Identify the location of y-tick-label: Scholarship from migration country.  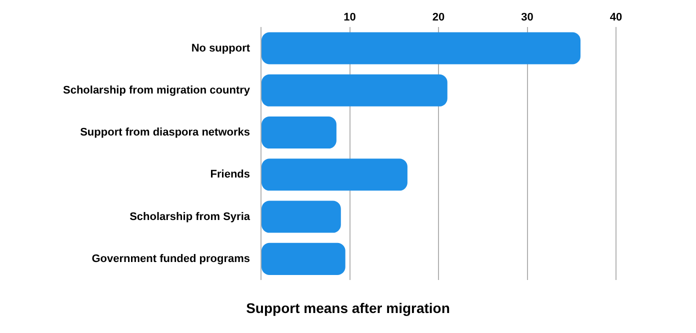
(156, 90).